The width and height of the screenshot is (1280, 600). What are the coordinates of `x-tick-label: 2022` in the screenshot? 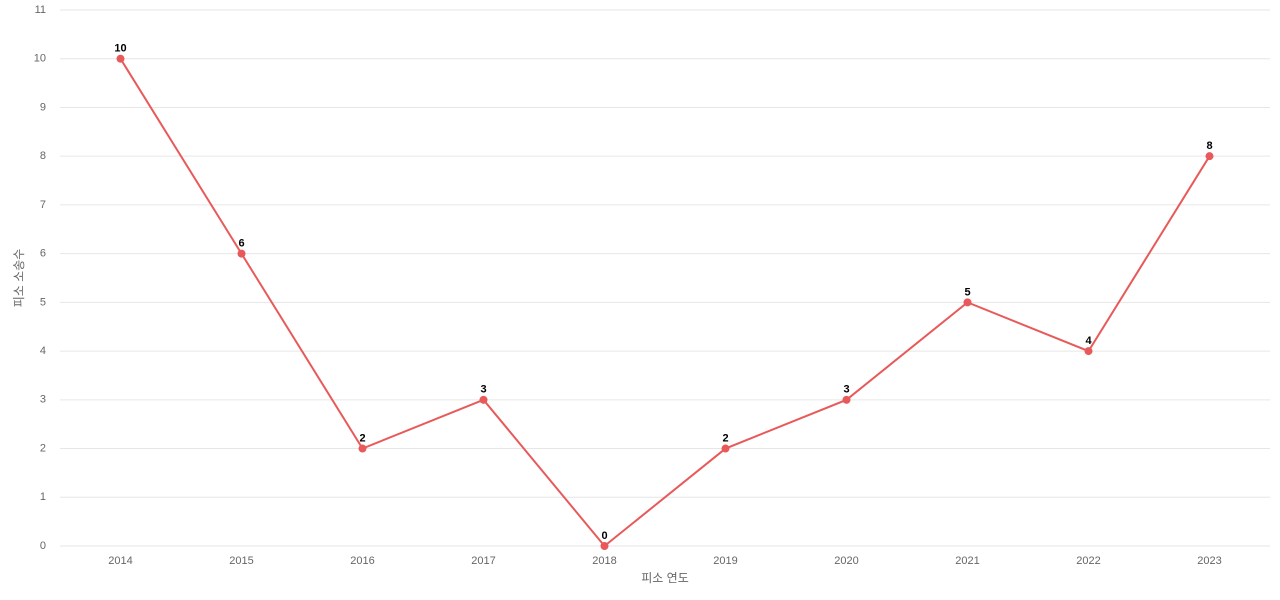 It's located at (1088, 561).